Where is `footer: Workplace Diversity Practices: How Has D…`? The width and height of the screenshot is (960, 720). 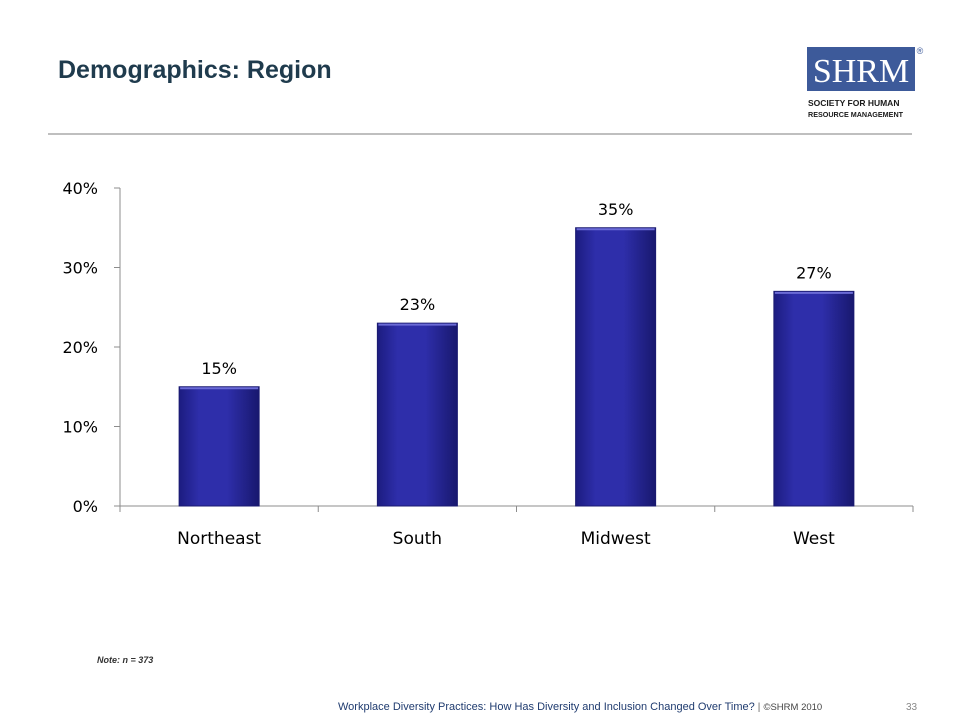 footer: Workplace Diversity Practices: How Has D… is located at coordinates (580, 707).